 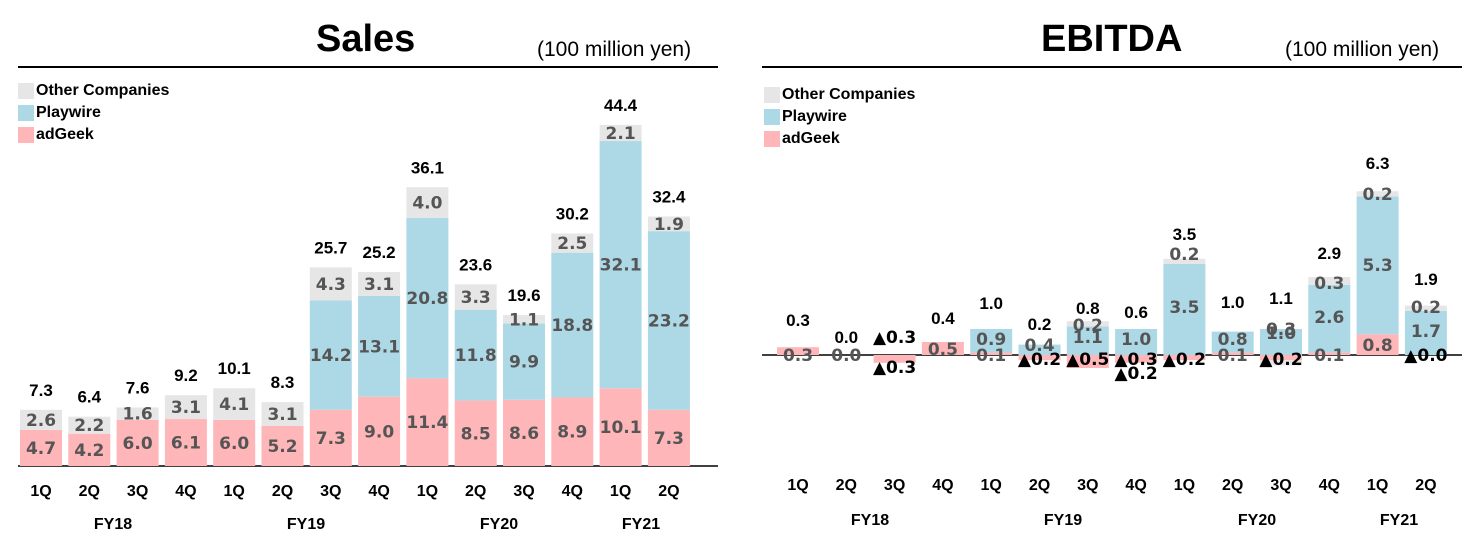 I want to click on total-label-1: 0.0, so click(x=846, y=337).